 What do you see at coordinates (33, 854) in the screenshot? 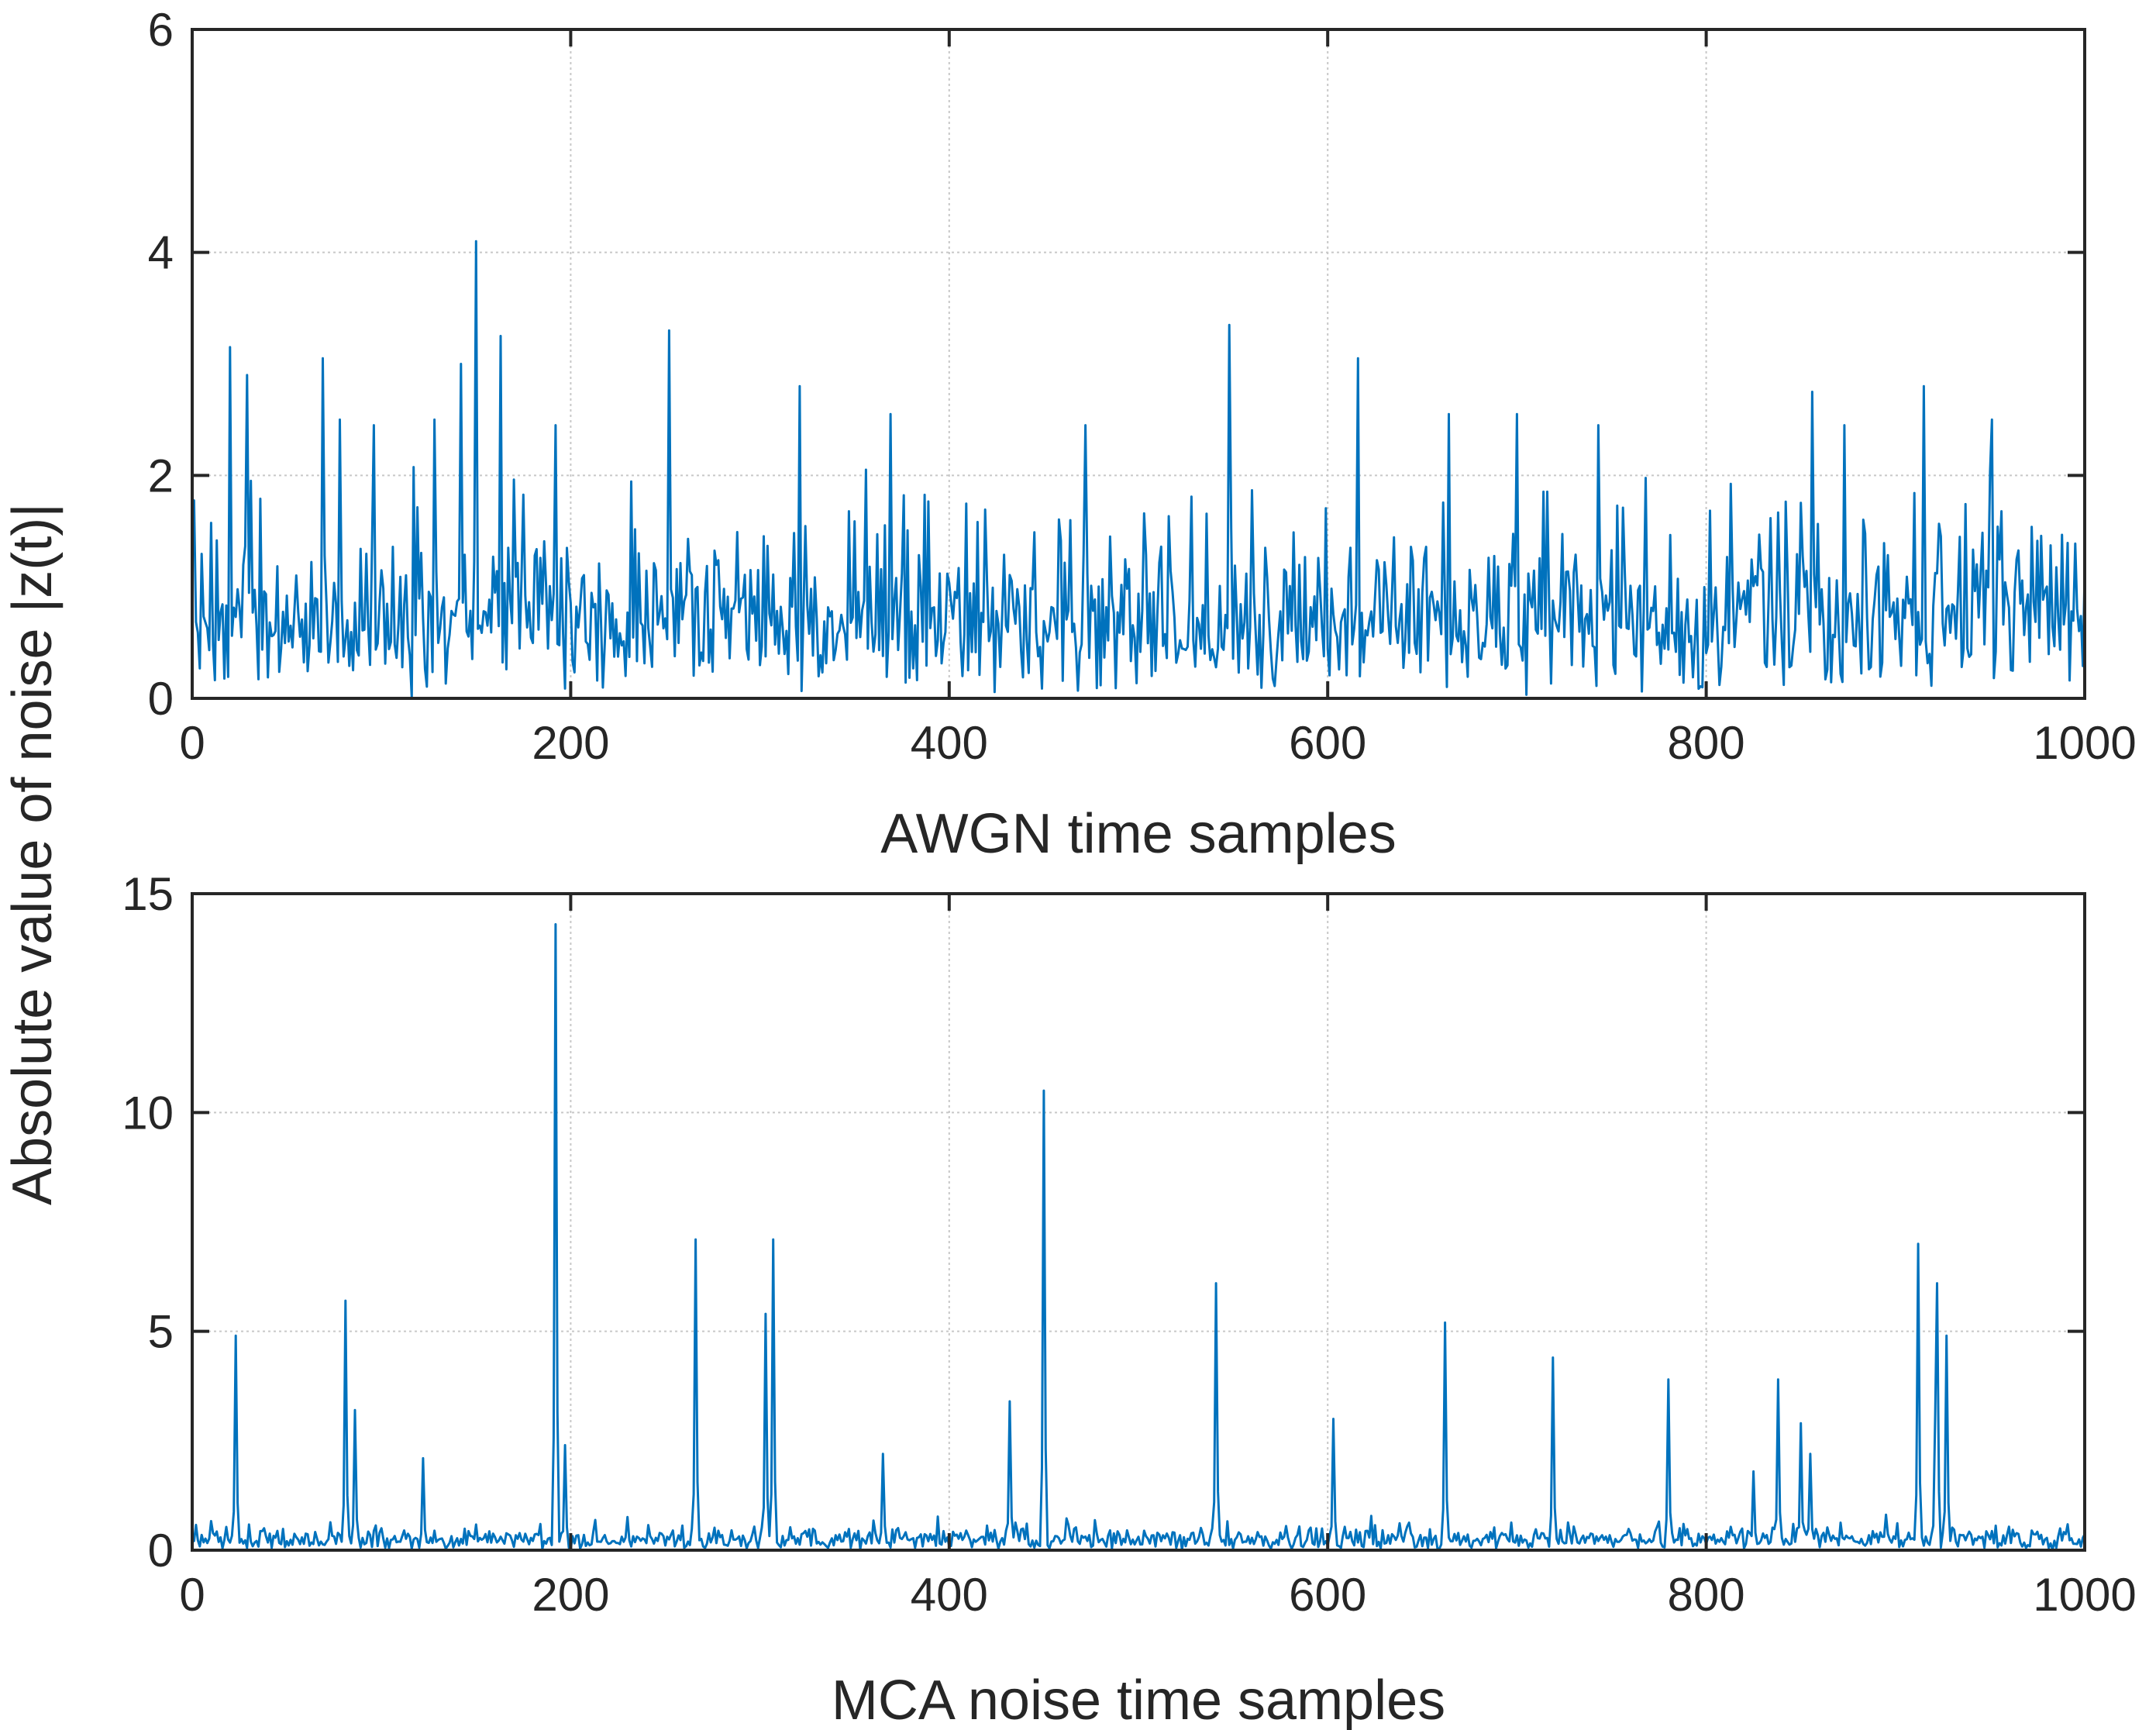
I see `shared-y-axis-title: Absolute value of noise |z(t)|` at bounding box center [33, 854].